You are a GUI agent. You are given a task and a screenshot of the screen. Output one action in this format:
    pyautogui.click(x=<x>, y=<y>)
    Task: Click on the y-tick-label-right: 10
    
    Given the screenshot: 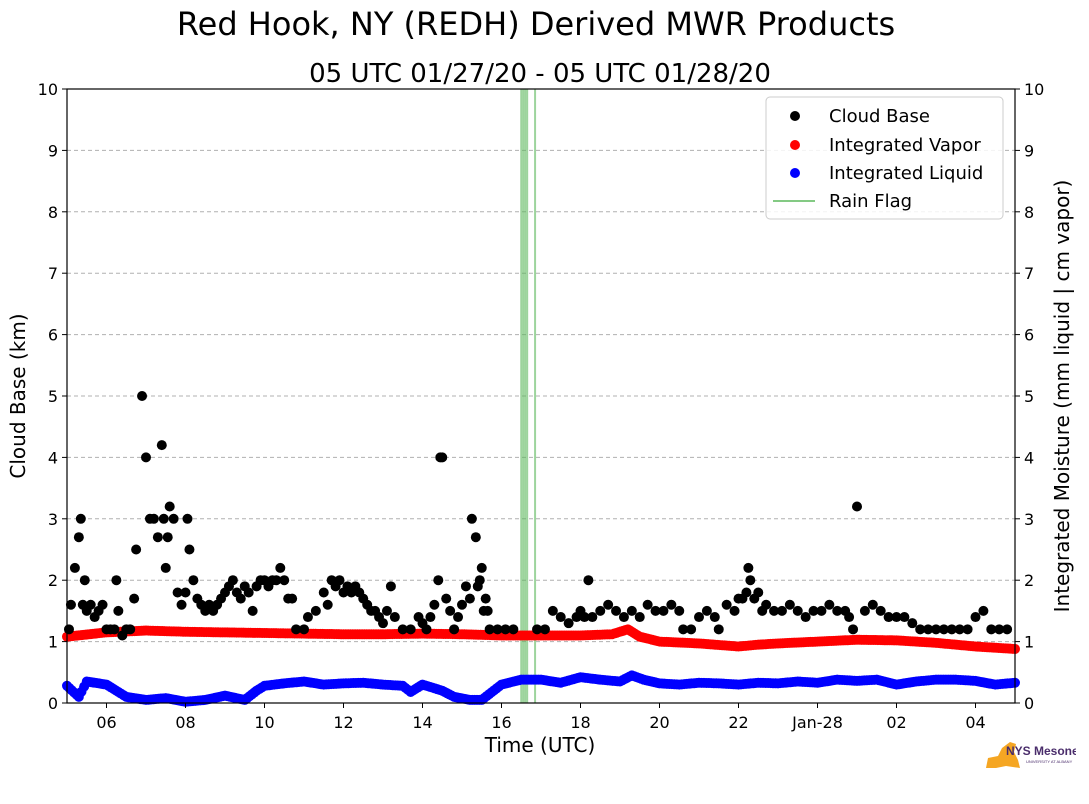 What is the action you would take?
    pyautogui.click(x=1034, y=89)
    